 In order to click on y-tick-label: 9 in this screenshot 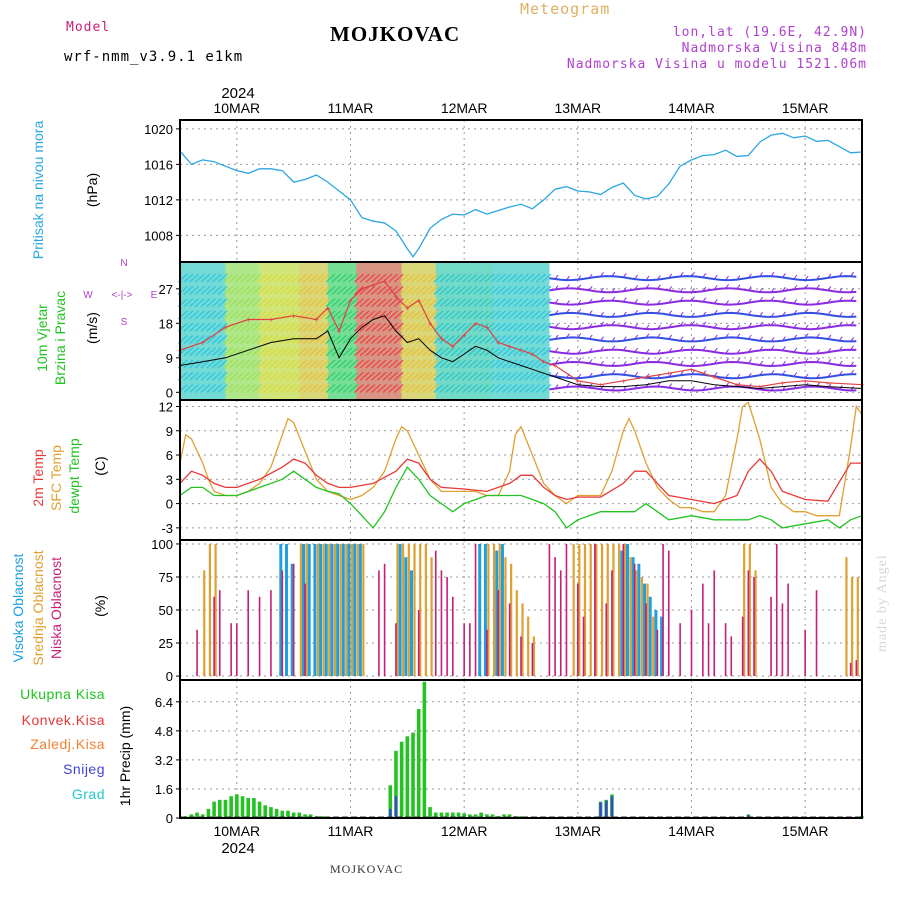, I will do `click(169, 358)`.